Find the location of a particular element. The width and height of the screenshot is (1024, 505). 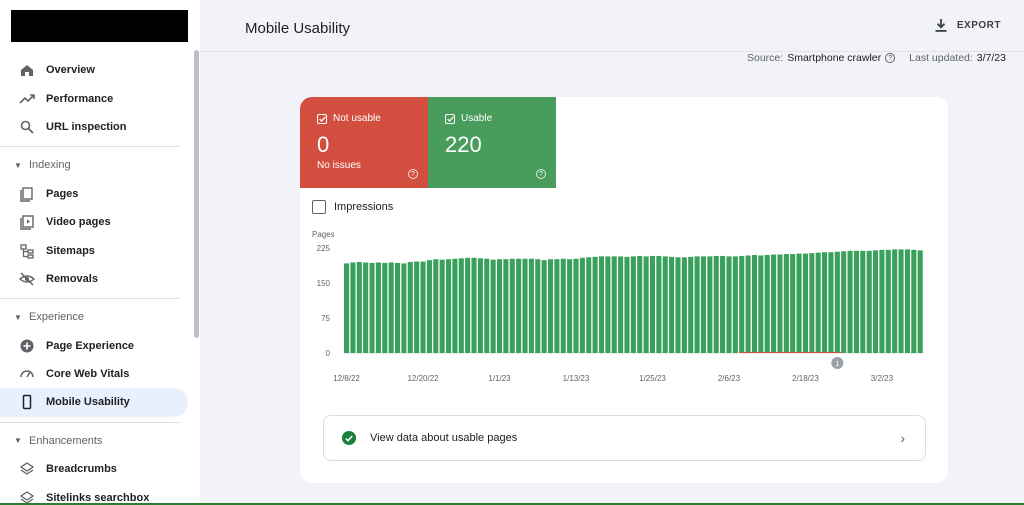

sidebar-section-indexing: ▼ Indexing is located at coordinates (100, 165).